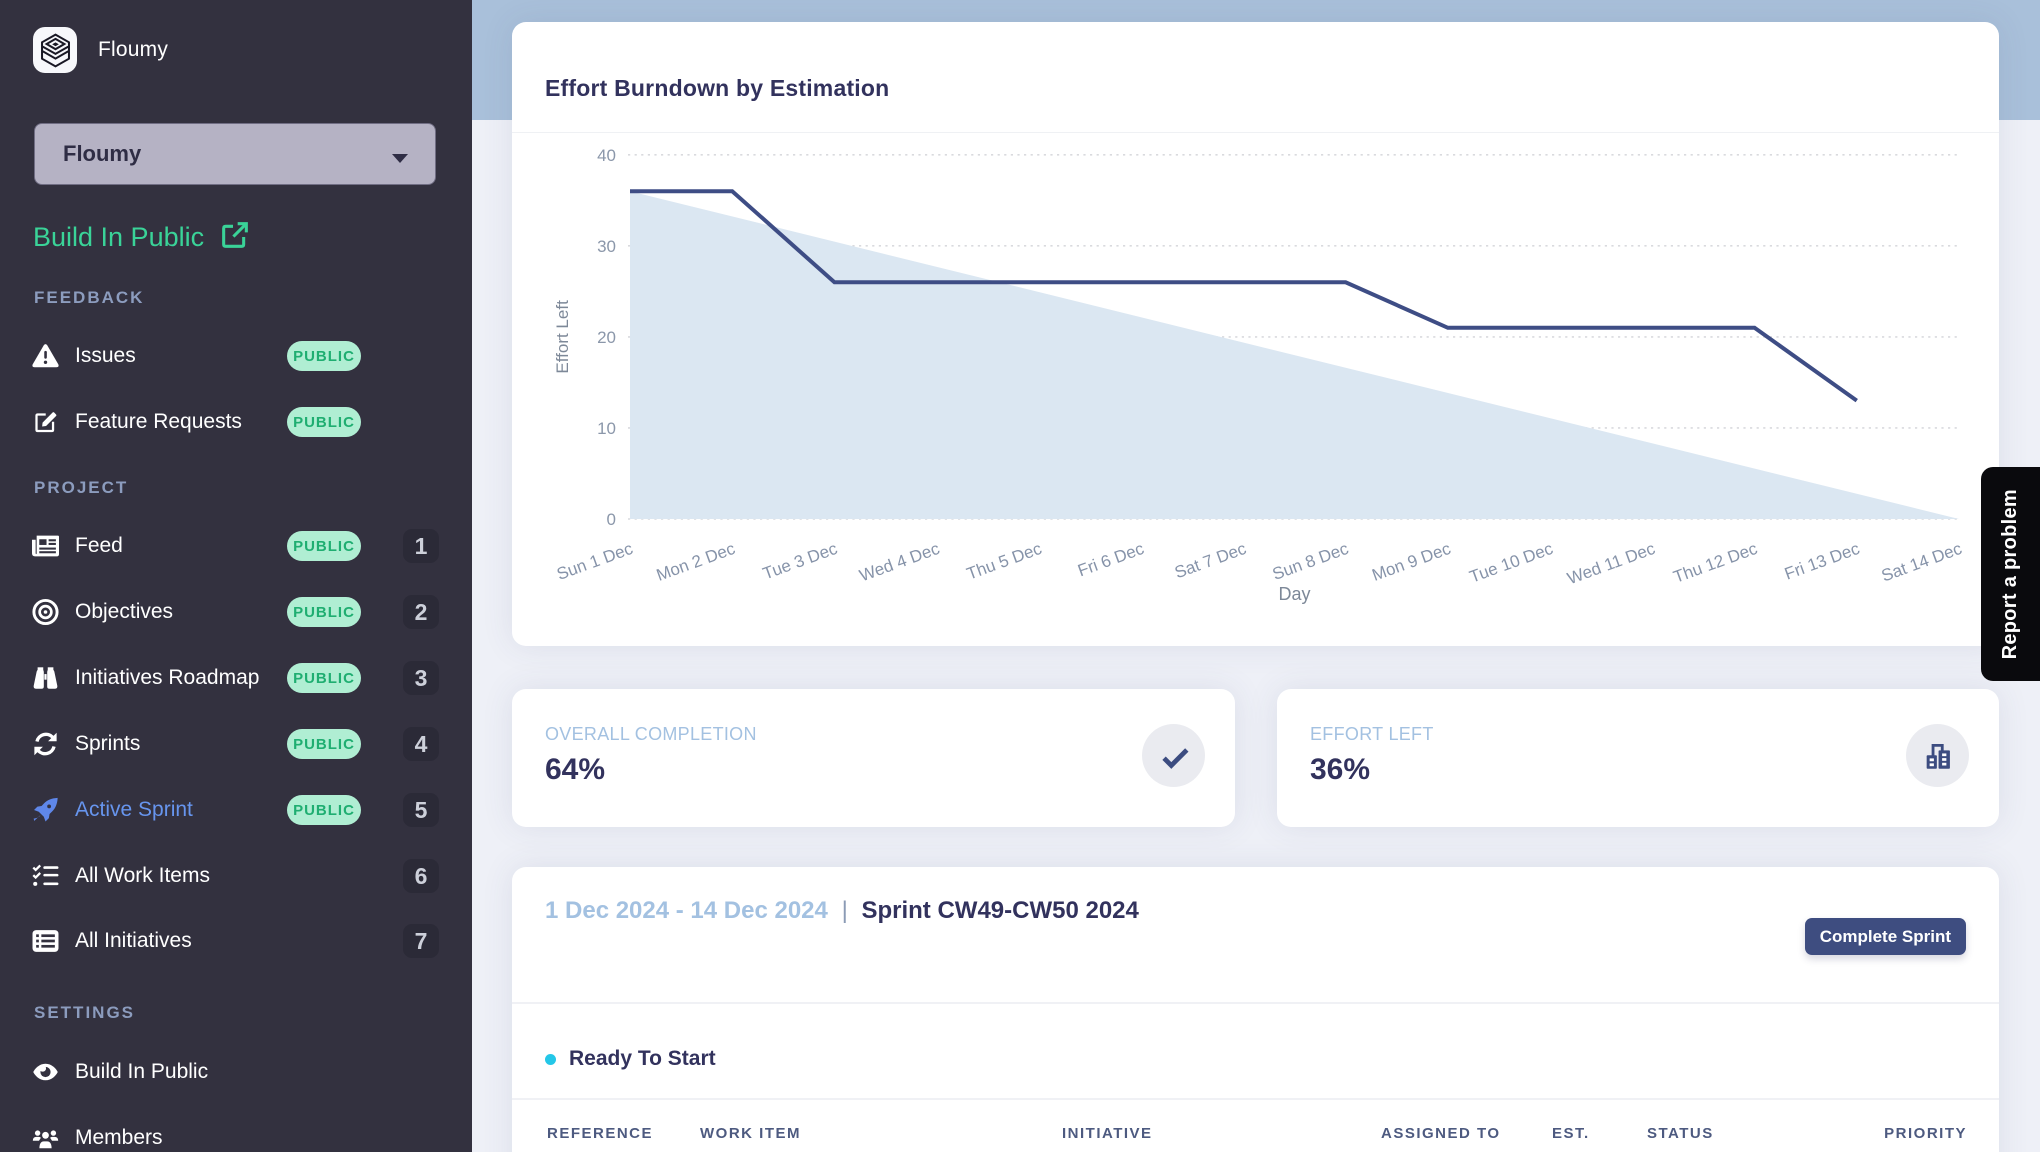  I want to click on sidebar-item-sprints: Sprints PUBLIC 4, so click(236, 744).